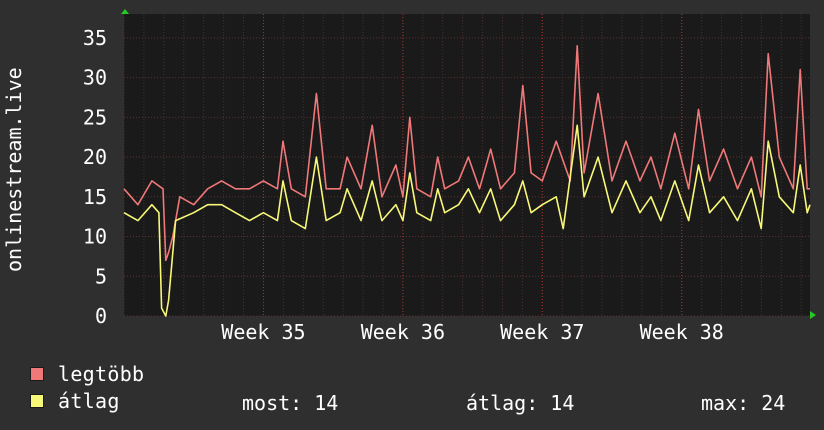 The image size is (824, 430). Describe the element at coordinates (14, 169) in the screenshot. I see `y-axis-label: onlinestream.live` at that location.